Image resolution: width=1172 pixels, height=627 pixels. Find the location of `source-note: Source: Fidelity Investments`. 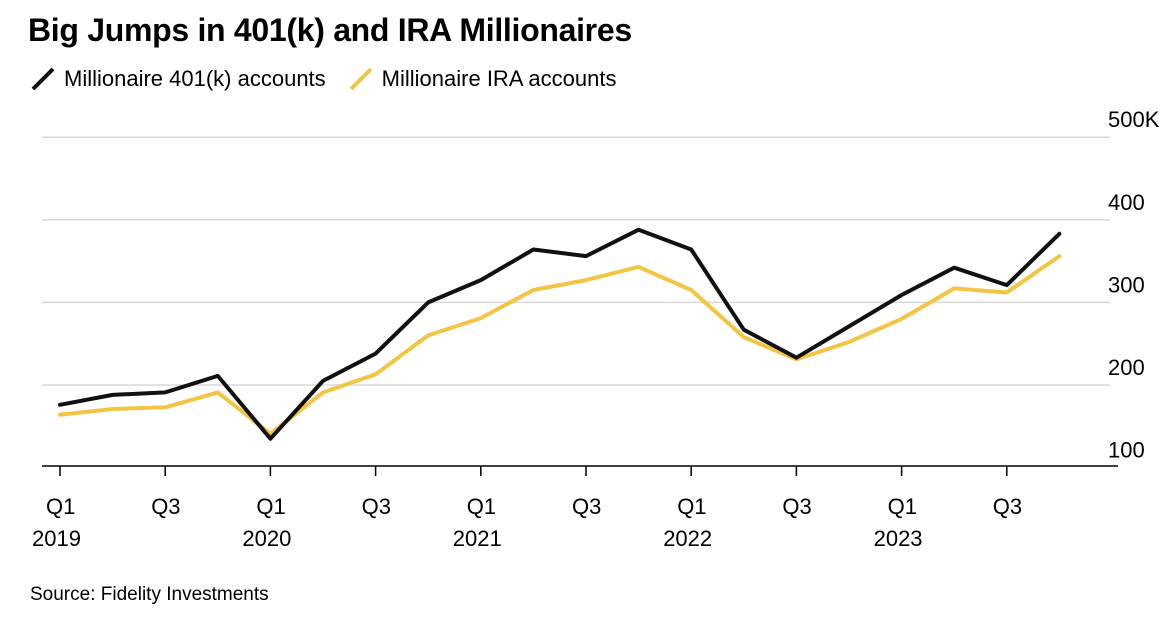

source-note: Source: Fidelity Investments is located at coordinates (149, 594).